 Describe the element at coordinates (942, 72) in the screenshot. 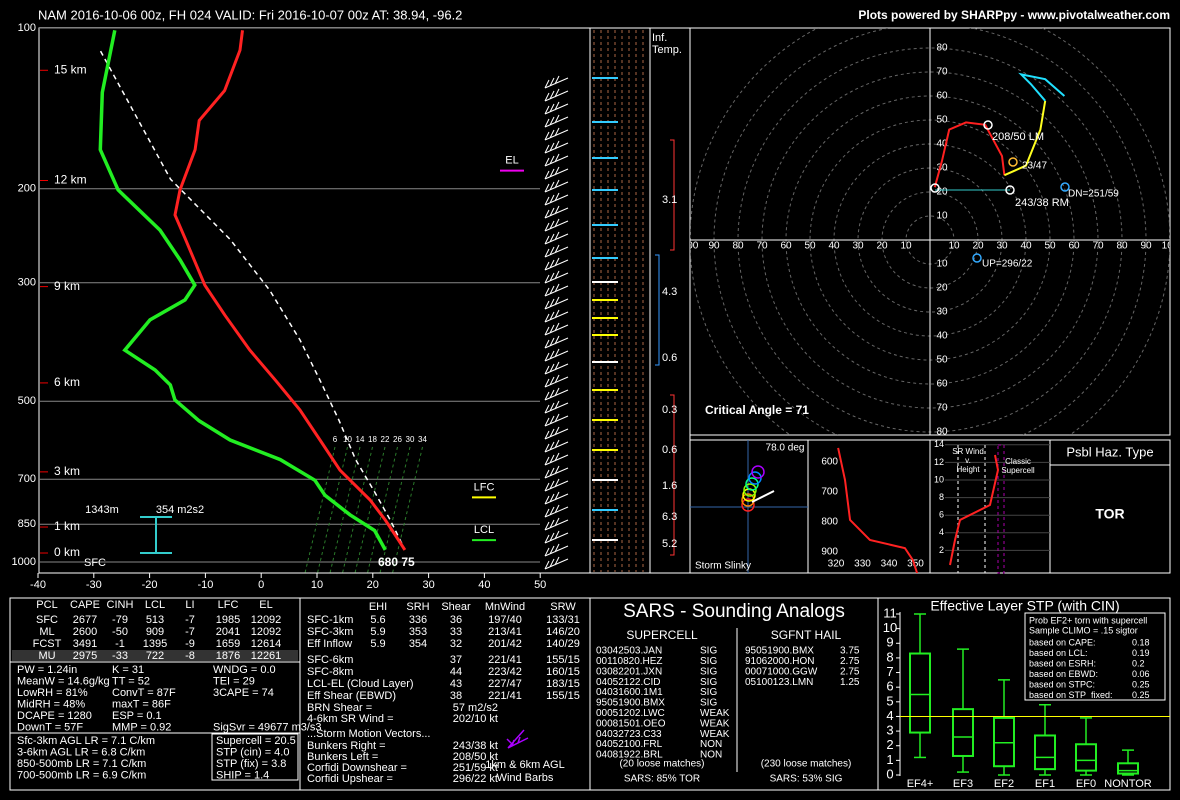

I see `hodo-vlabel: 70` at that location.